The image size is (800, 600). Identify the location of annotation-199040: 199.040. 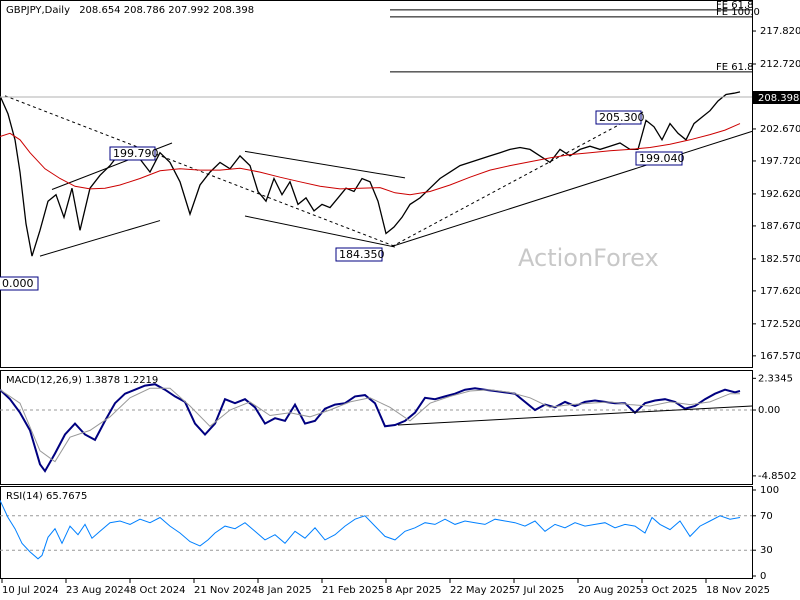
(660, 158).